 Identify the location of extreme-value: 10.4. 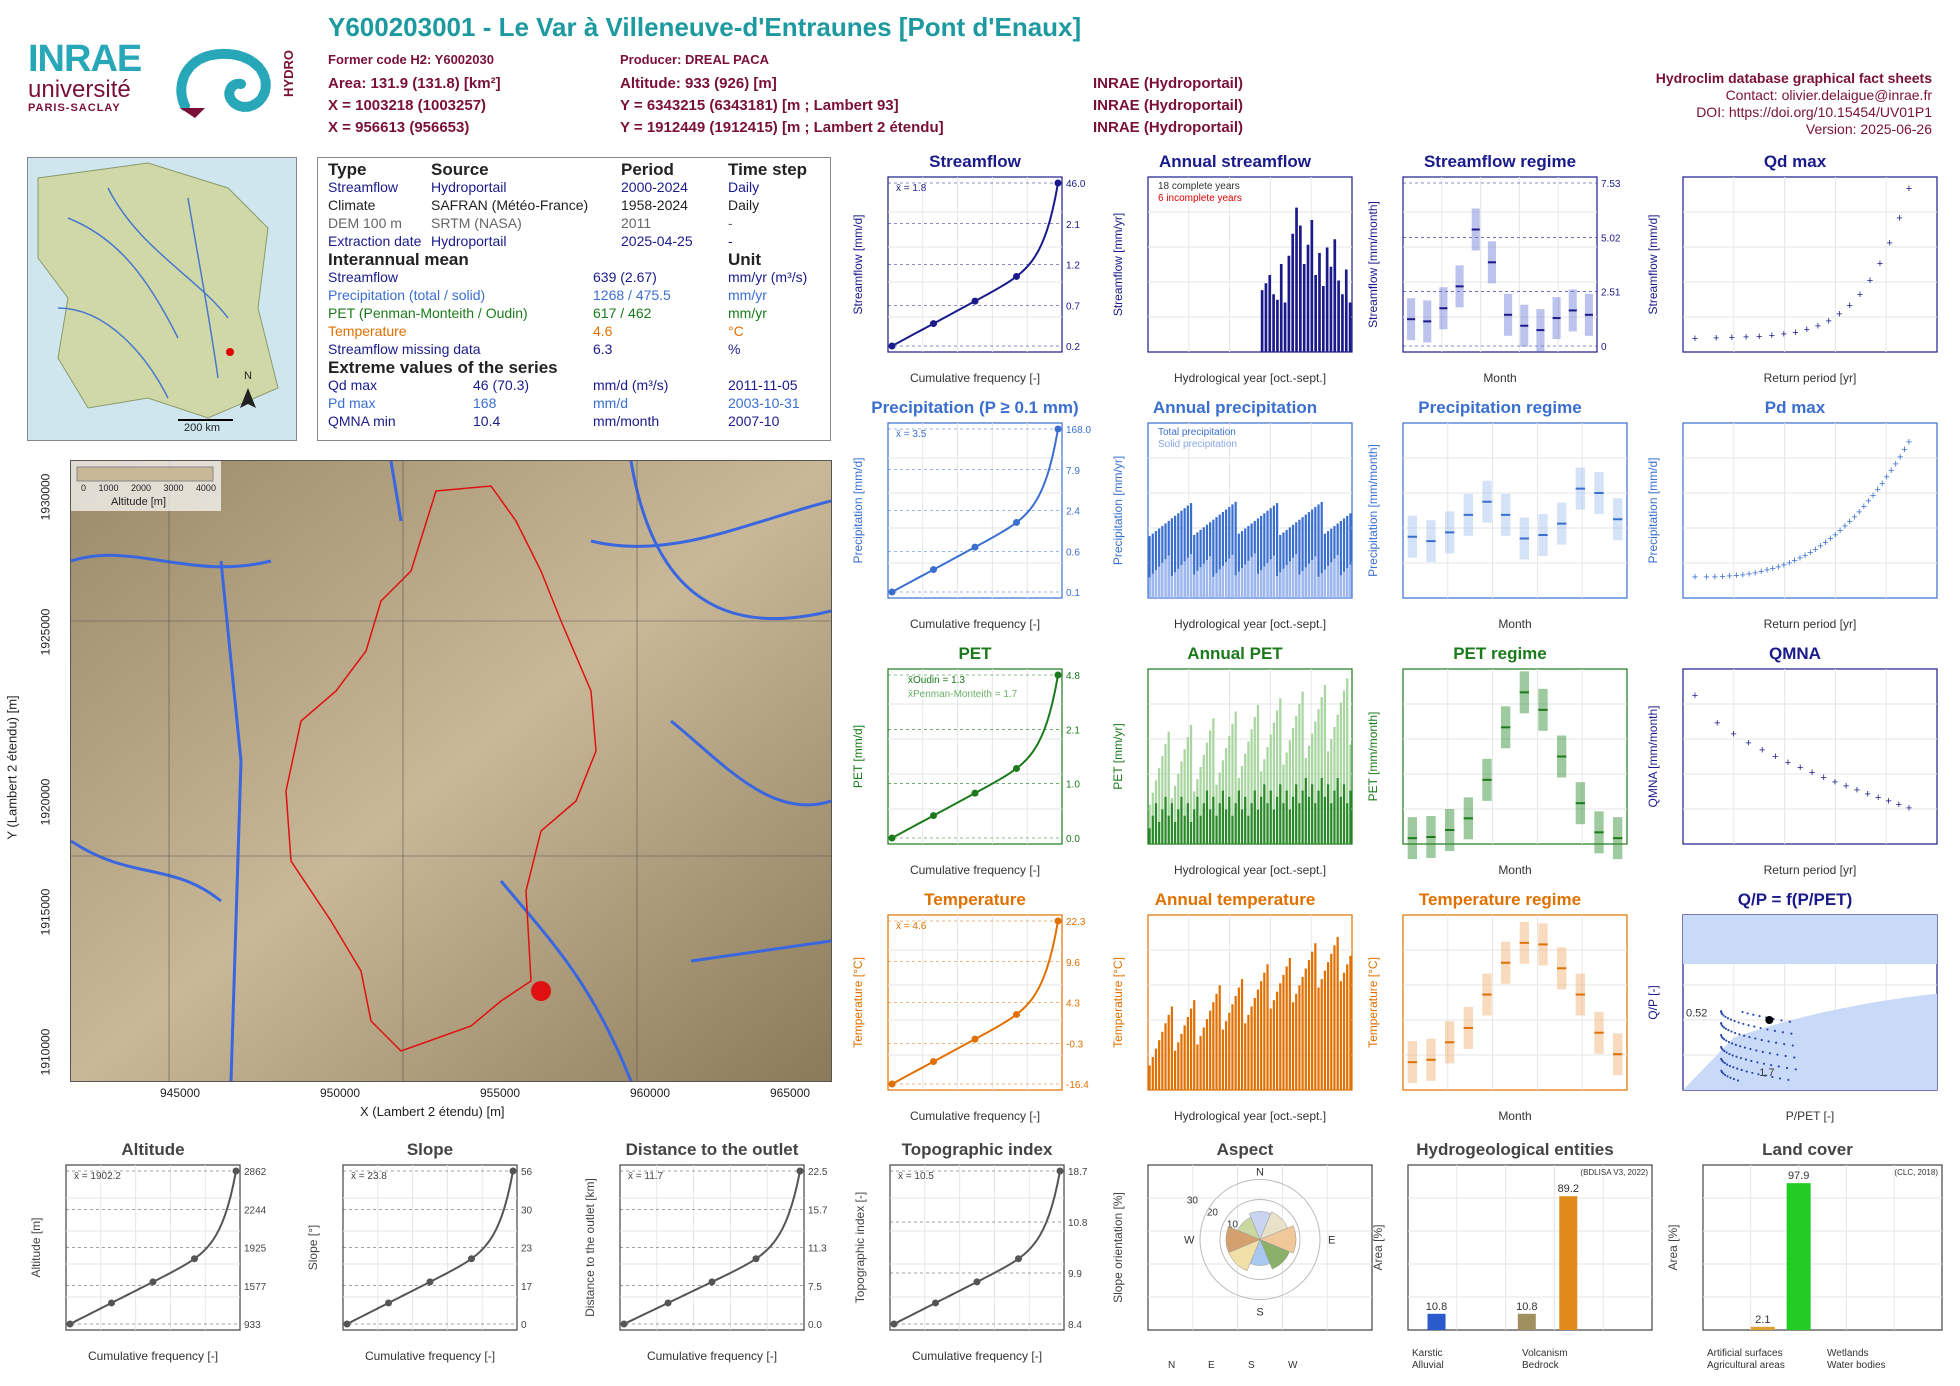
(487, 421).